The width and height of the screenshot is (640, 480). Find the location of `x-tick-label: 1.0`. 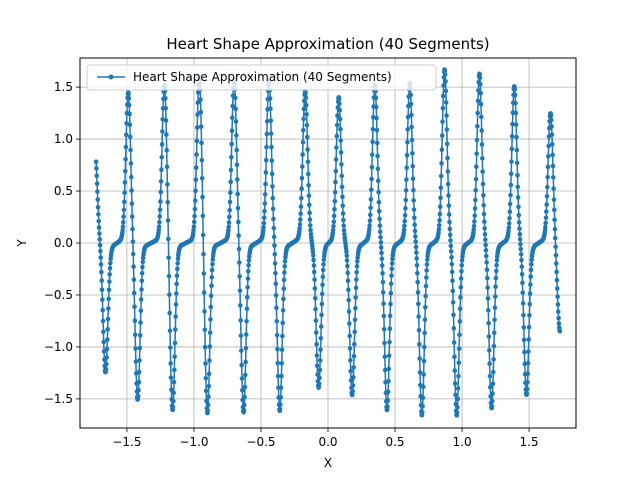

x-tick-label: 1.0 is located at coordinates (462, 442).